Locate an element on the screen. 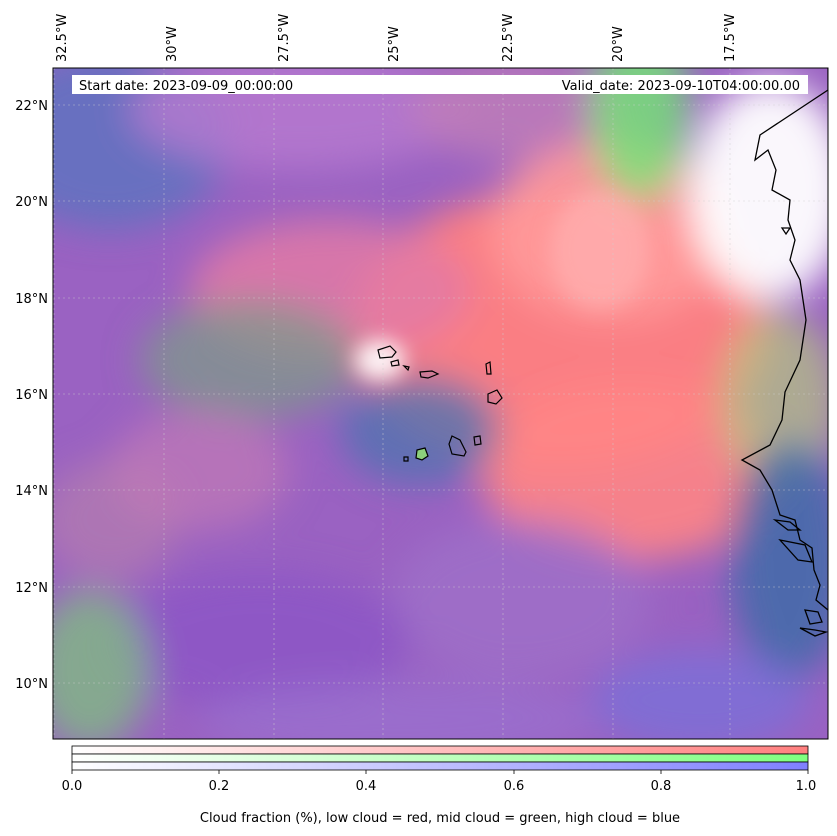 This screenshot has height=836, width=837. colorbar-green is located at coordinates (440, 758).